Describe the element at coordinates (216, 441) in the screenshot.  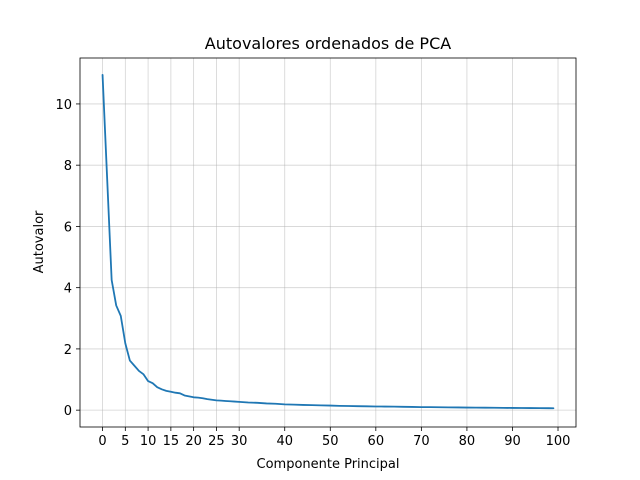
I see `x-tick-label: 25` at that location.